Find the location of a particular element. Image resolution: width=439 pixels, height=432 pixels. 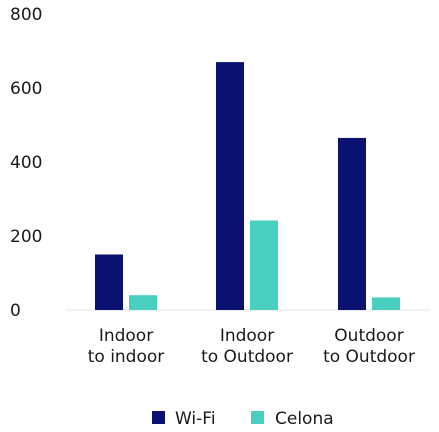

legend-item: Celona is located at coordinates (292, 419).